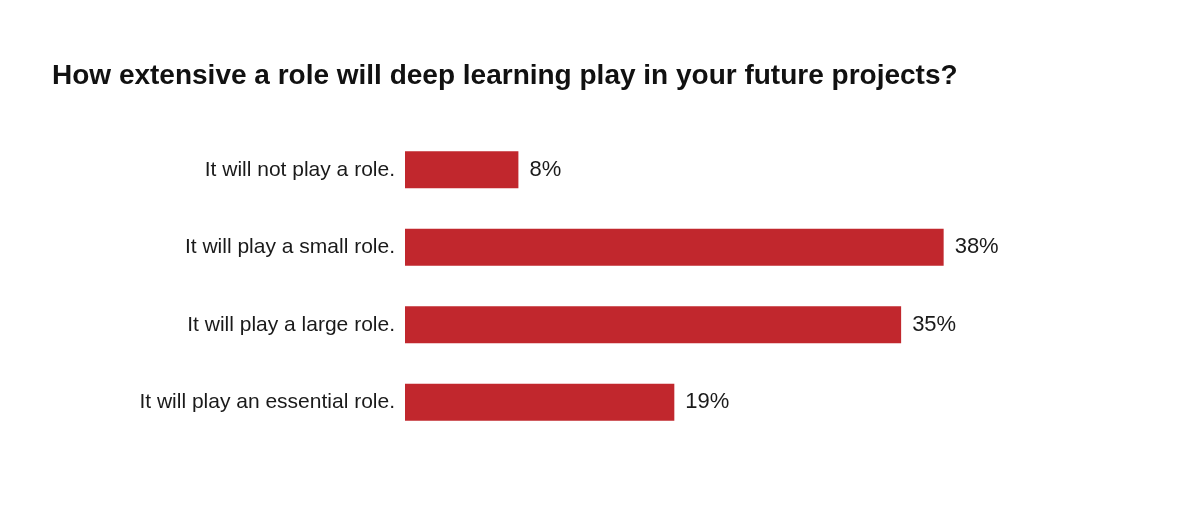 This screenshot has height=508, width=1200. I want to click on data-label: 38%, so click(976, 246).